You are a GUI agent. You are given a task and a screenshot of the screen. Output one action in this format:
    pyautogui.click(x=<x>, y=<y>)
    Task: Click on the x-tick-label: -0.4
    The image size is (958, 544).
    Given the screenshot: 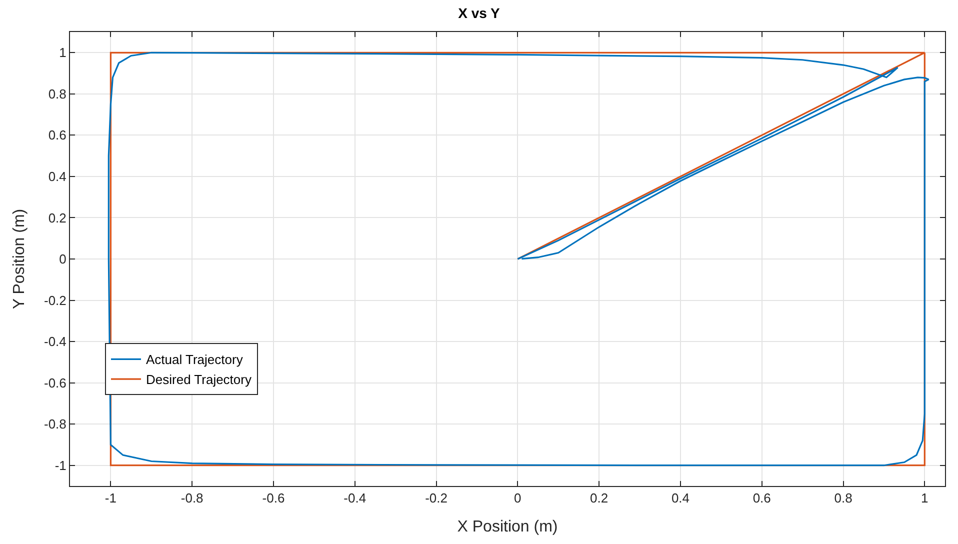 What is the action you would take?
    pyautogui.click(x=355, y=498)
    